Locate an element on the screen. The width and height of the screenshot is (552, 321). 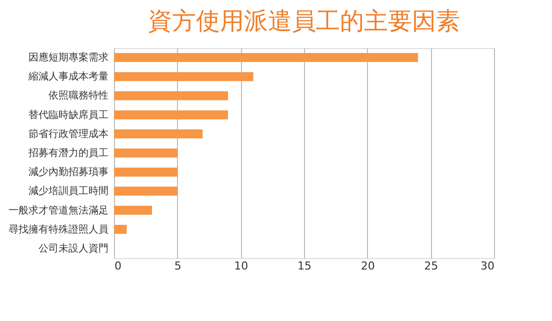
y-tick-label: 替代臨時缺席員工 is located at coordinates (68, 114).